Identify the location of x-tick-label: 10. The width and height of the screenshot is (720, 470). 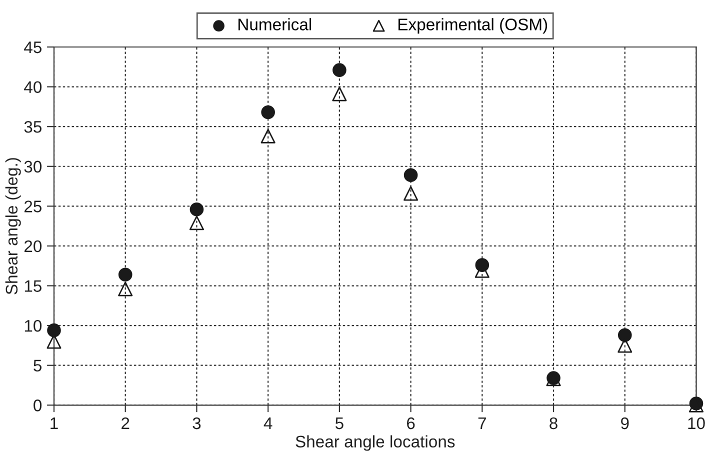
(696, 423).